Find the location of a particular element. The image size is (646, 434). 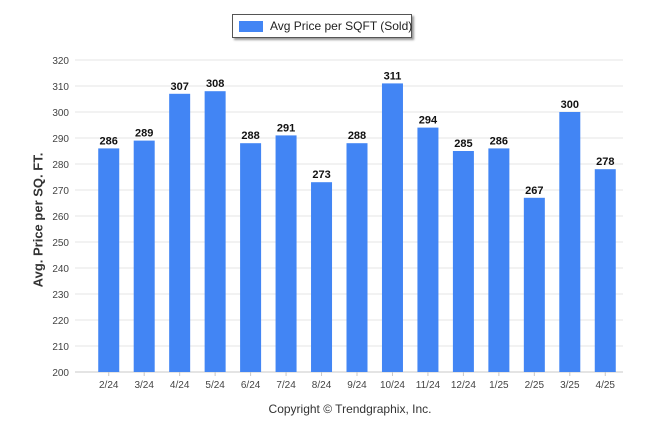

data-label: 311 is located at coordinates (393, 76).